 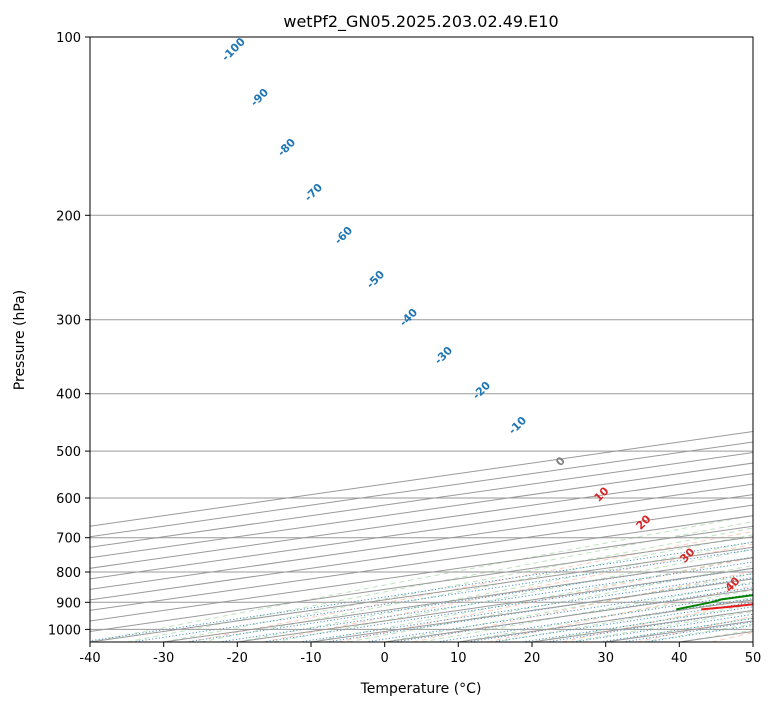 What do you see at coordinates (68, 539) in the screenshot?
I see `y-tick-label: 700` at bounding box center [68, 539].